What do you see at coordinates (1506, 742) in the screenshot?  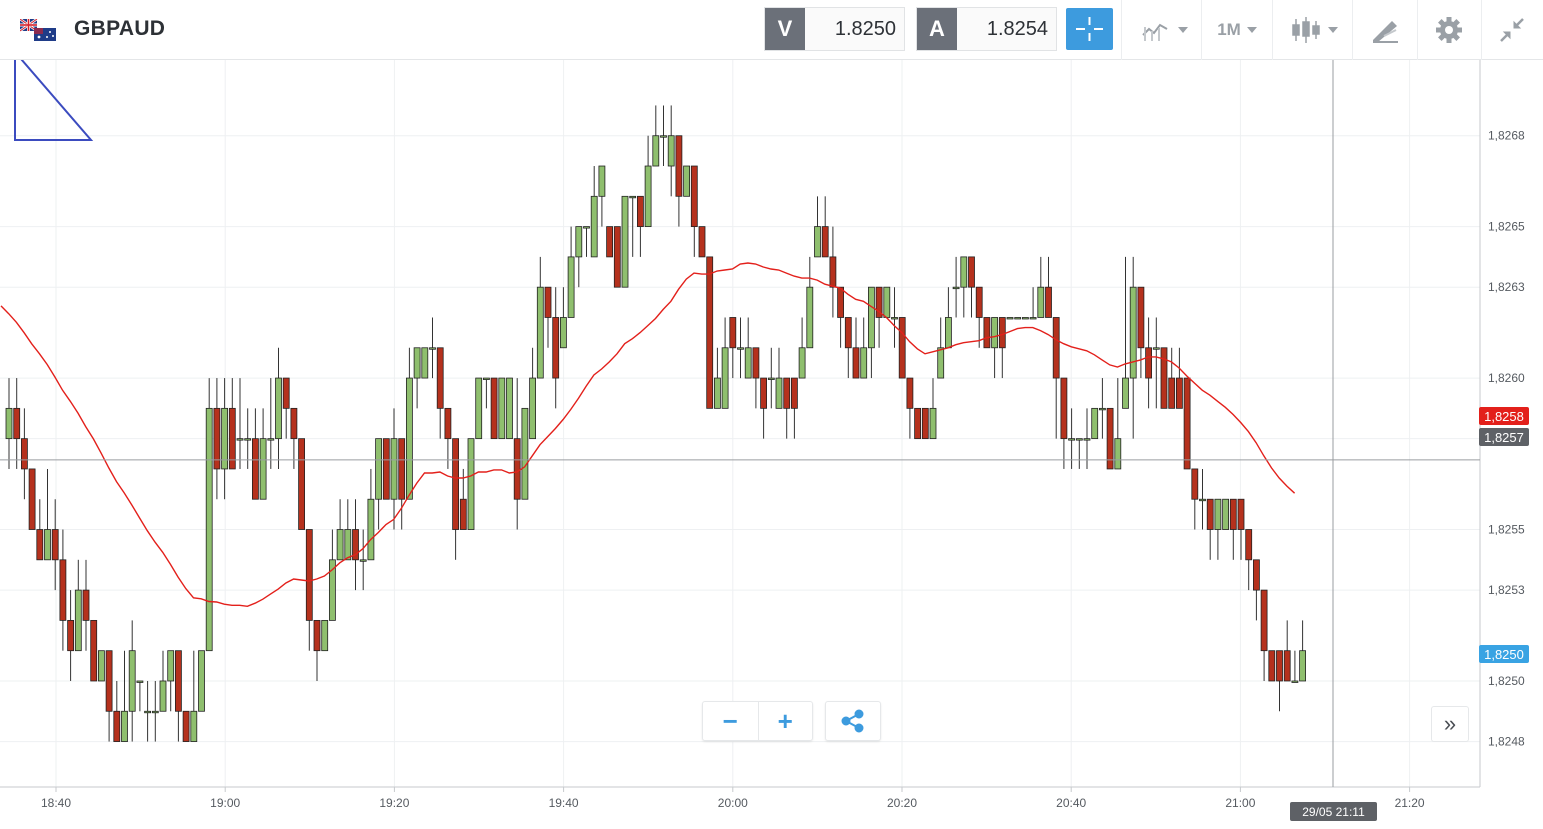 I see `y-axis-label: 1,8248` at bounding box center [1506, 742].